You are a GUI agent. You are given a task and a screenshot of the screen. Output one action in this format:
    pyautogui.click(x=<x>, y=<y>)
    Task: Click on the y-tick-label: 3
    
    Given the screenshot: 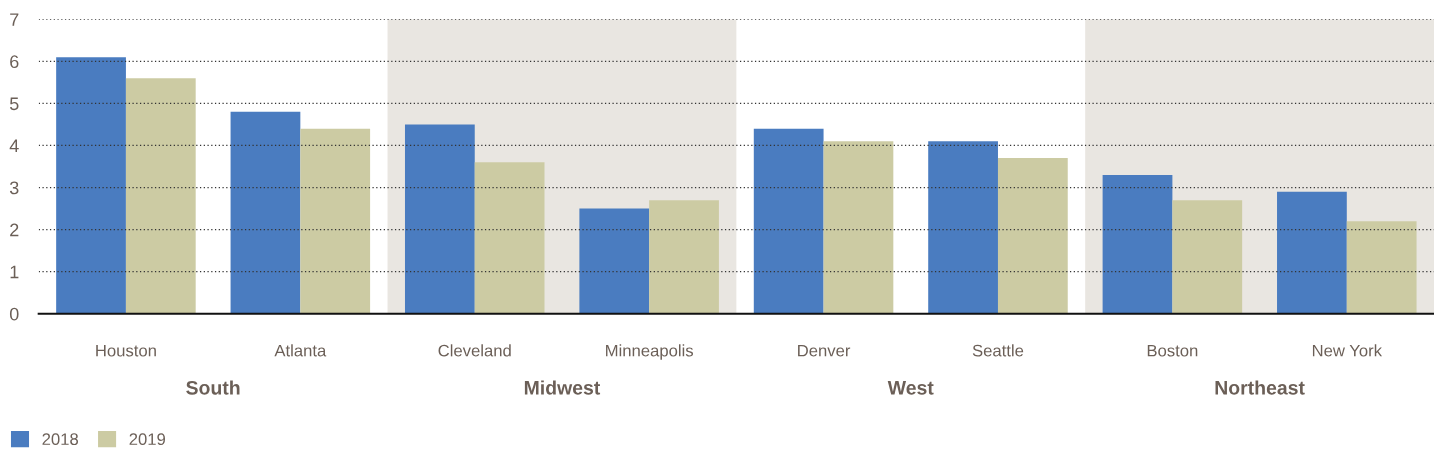 What is the action you would take?
    pyautogui.click(x=14, y=188)
    